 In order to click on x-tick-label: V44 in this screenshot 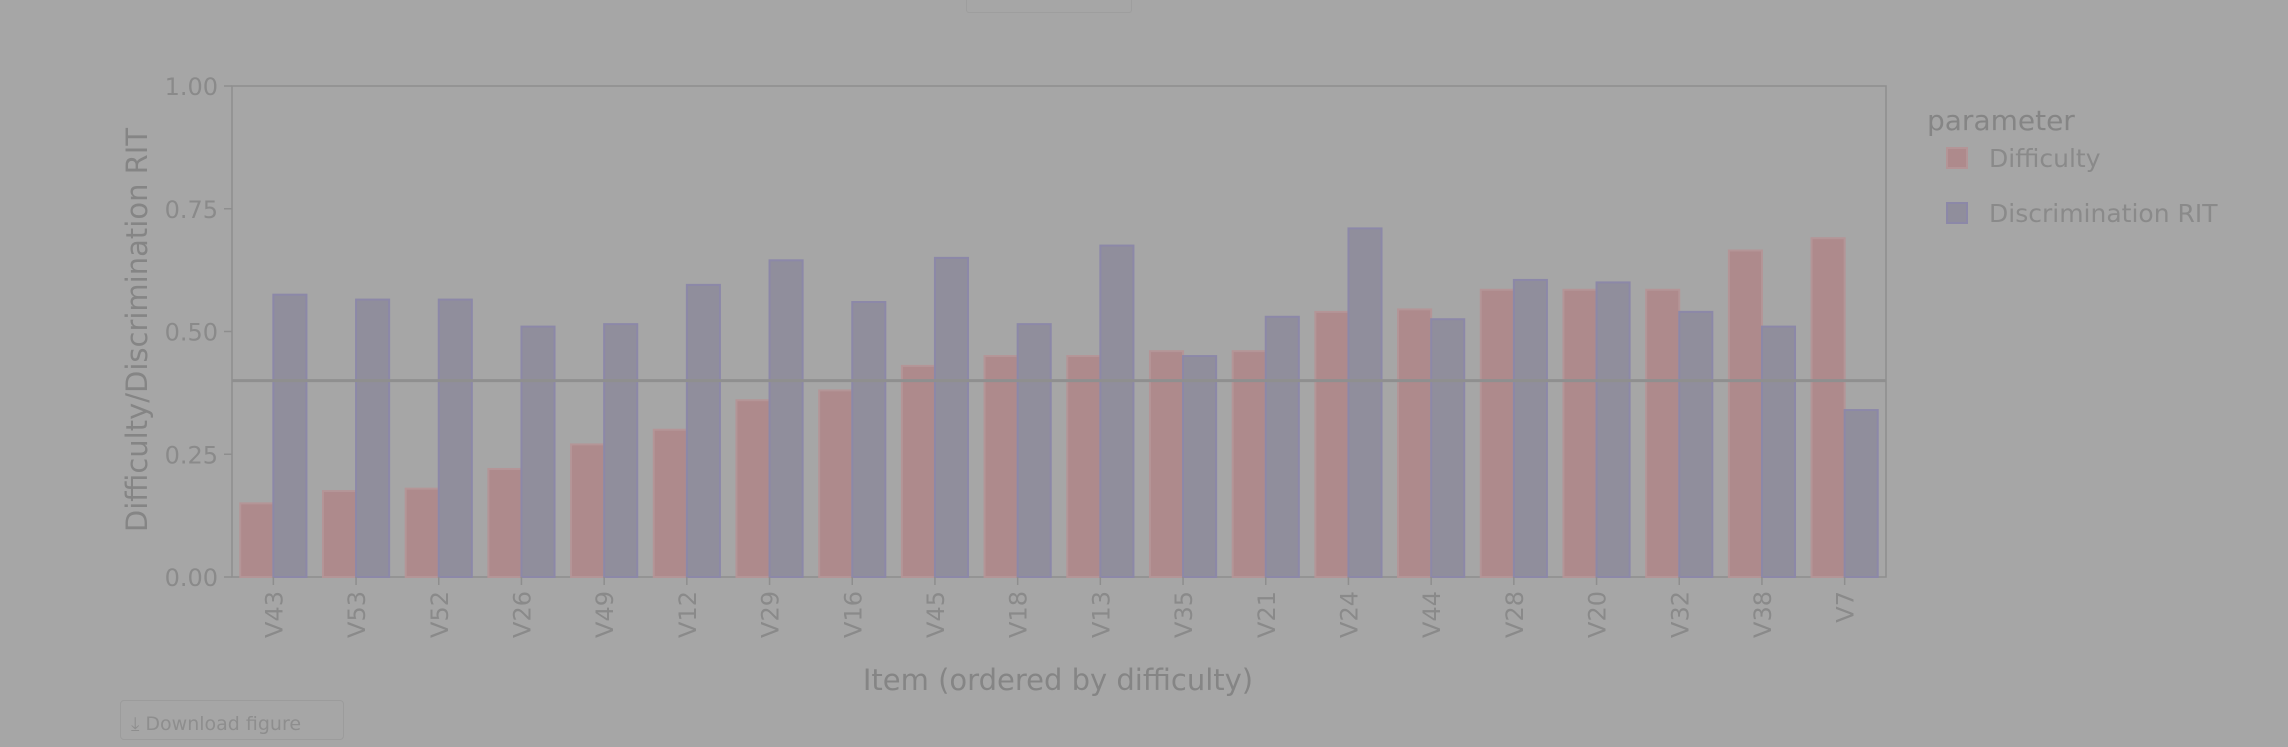, I will do `click(1432, 614)`.